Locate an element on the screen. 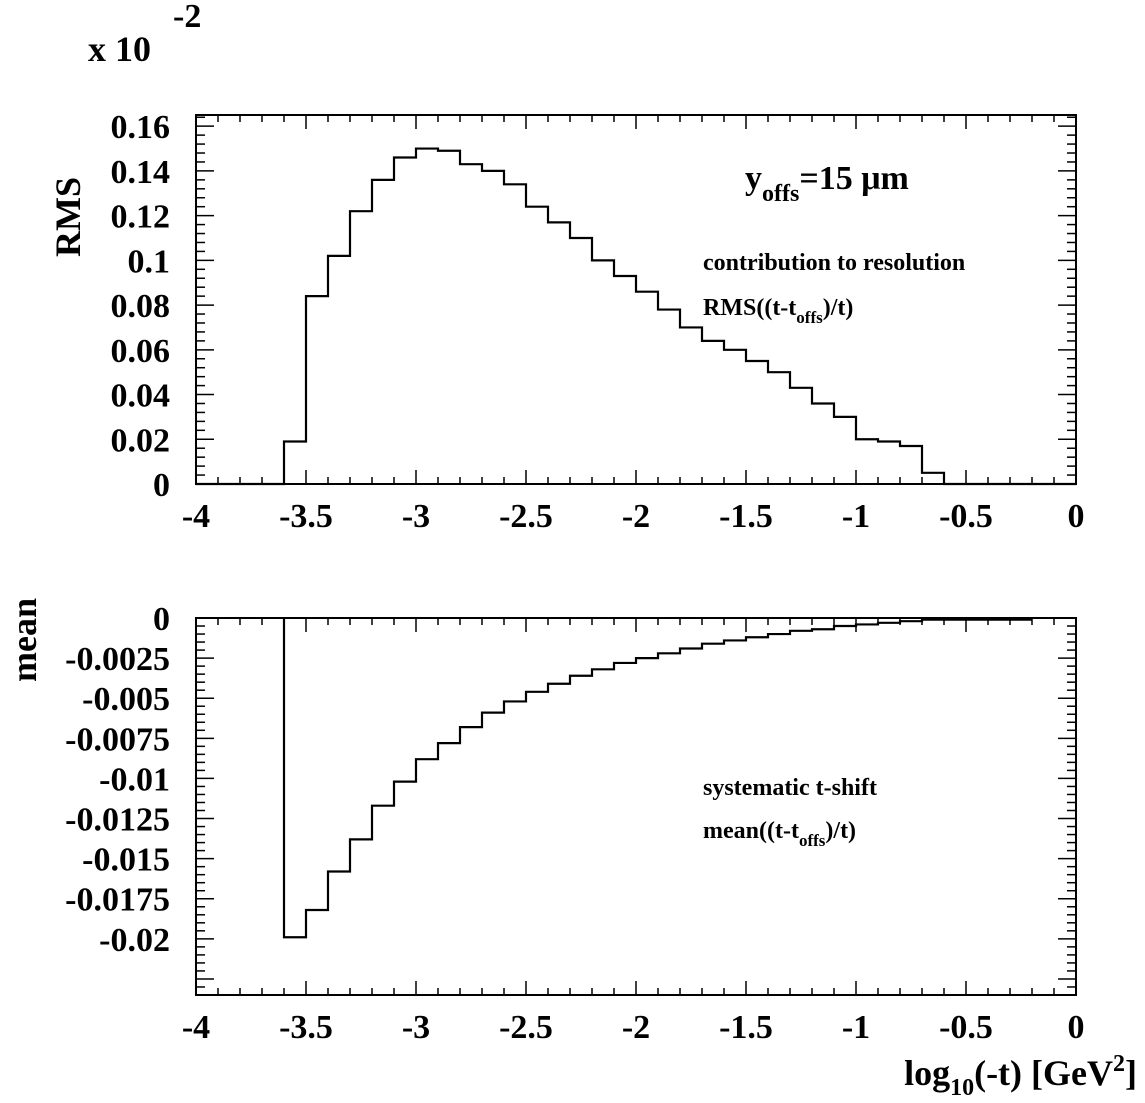 The width and height of the screenshot is (1145, 1103). mean-x-tick-labels: -4 -3.5 -3 -2.5 -2 -1.5 -1 -0.5 0 is located at coordinates (633, 1027).